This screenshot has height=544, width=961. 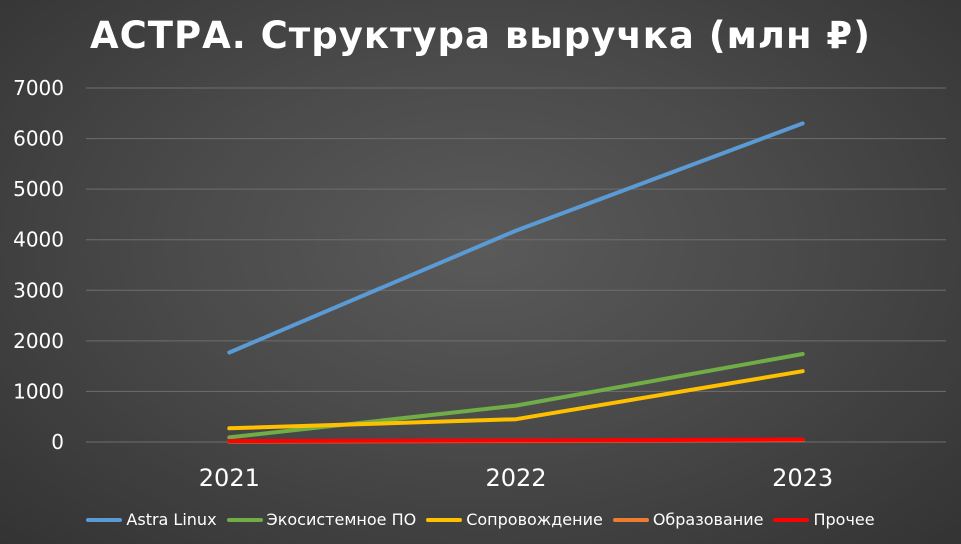 I want to click on chart-title: АСТРА. Структура выручка (млн ₽), so click(x=480, y=35).